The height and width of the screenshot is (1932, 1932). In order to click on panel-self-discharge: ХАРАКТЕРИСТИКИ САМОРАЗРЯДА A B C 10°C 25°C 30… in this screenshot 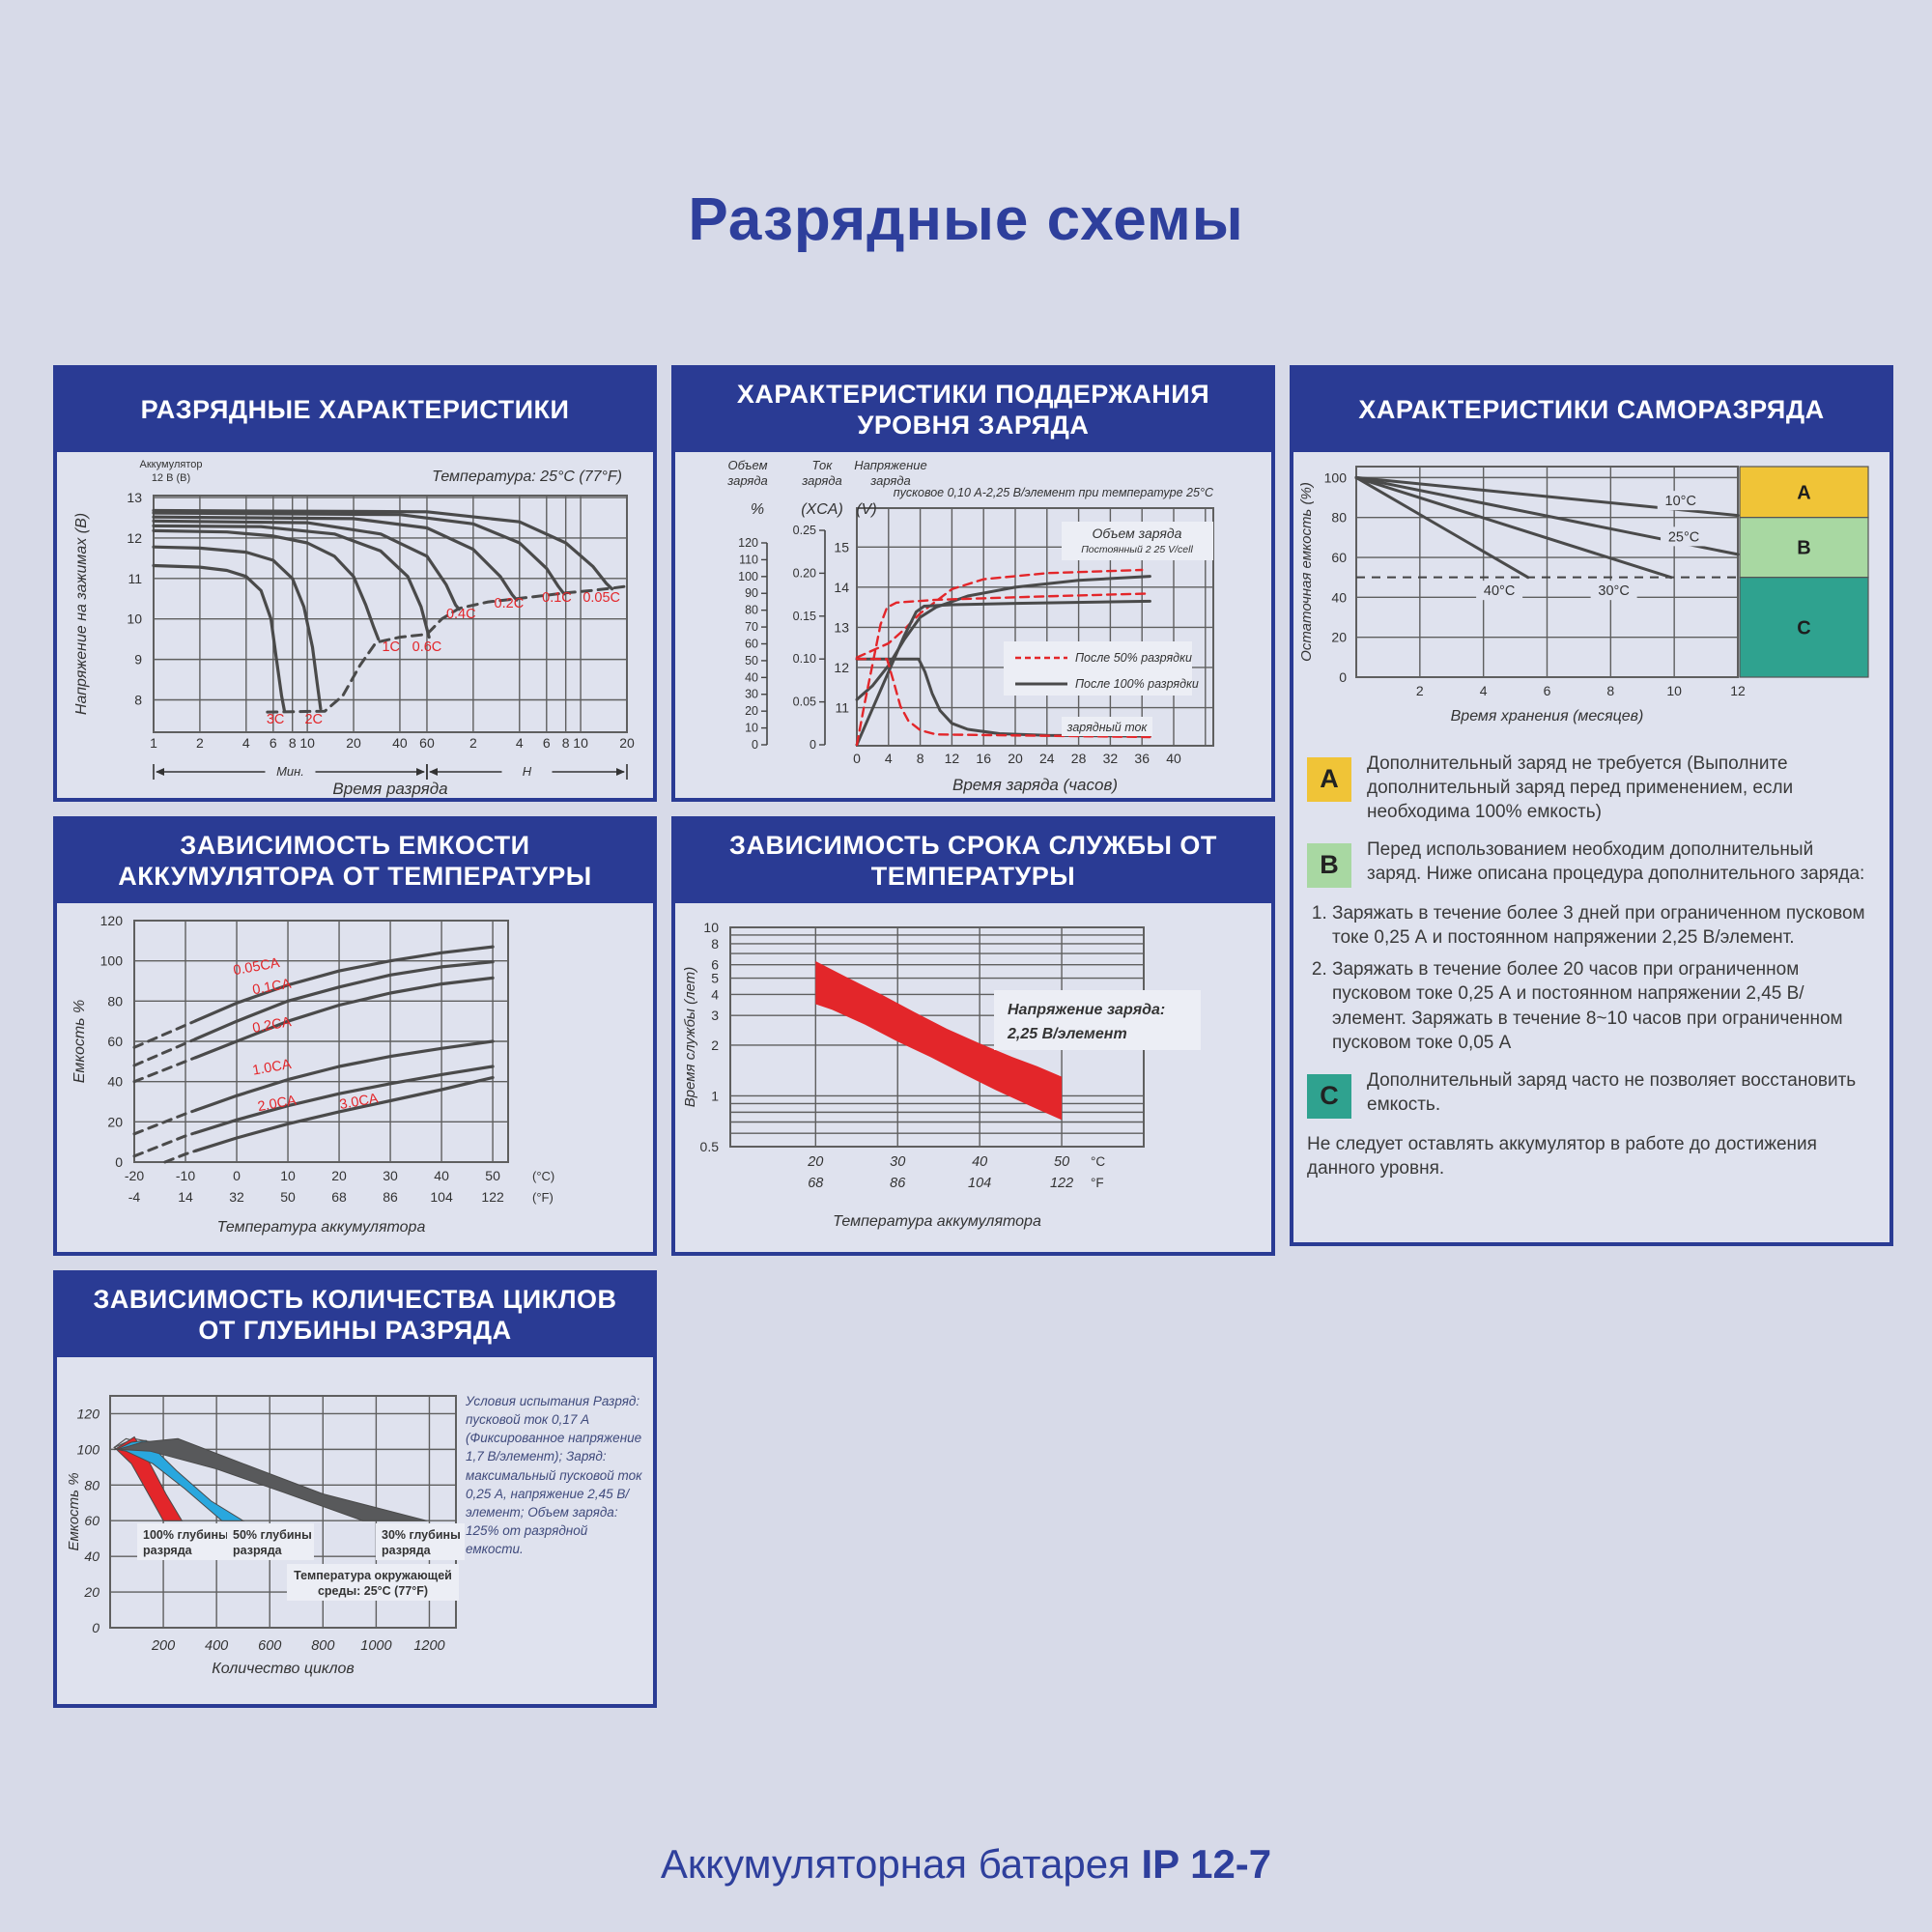, I will do `click(1591, 805)`.